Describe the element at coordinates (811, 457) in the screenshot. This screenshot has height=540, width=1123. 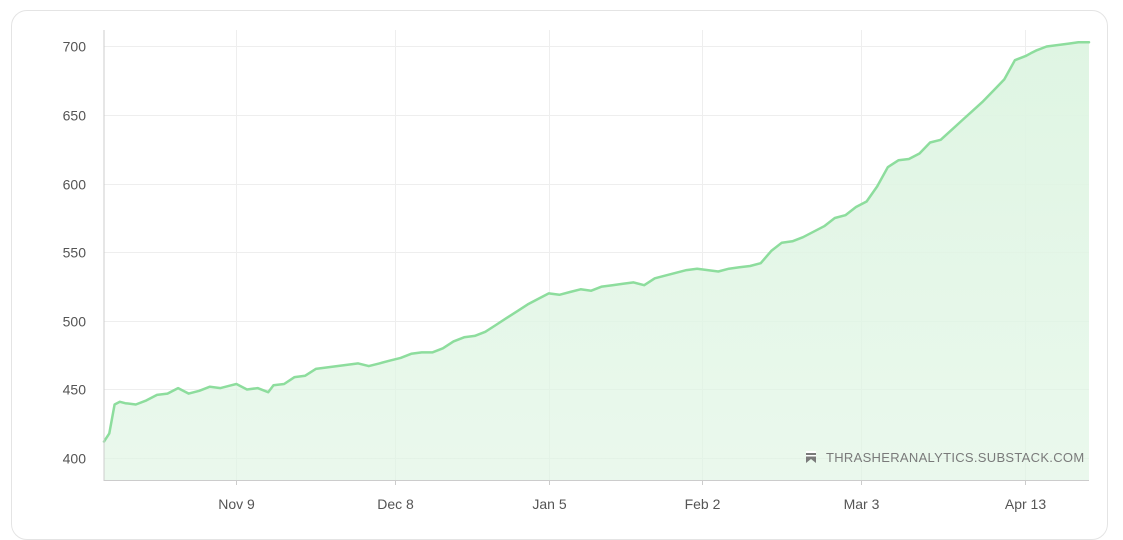
I see `bookmark-icon` at that location.